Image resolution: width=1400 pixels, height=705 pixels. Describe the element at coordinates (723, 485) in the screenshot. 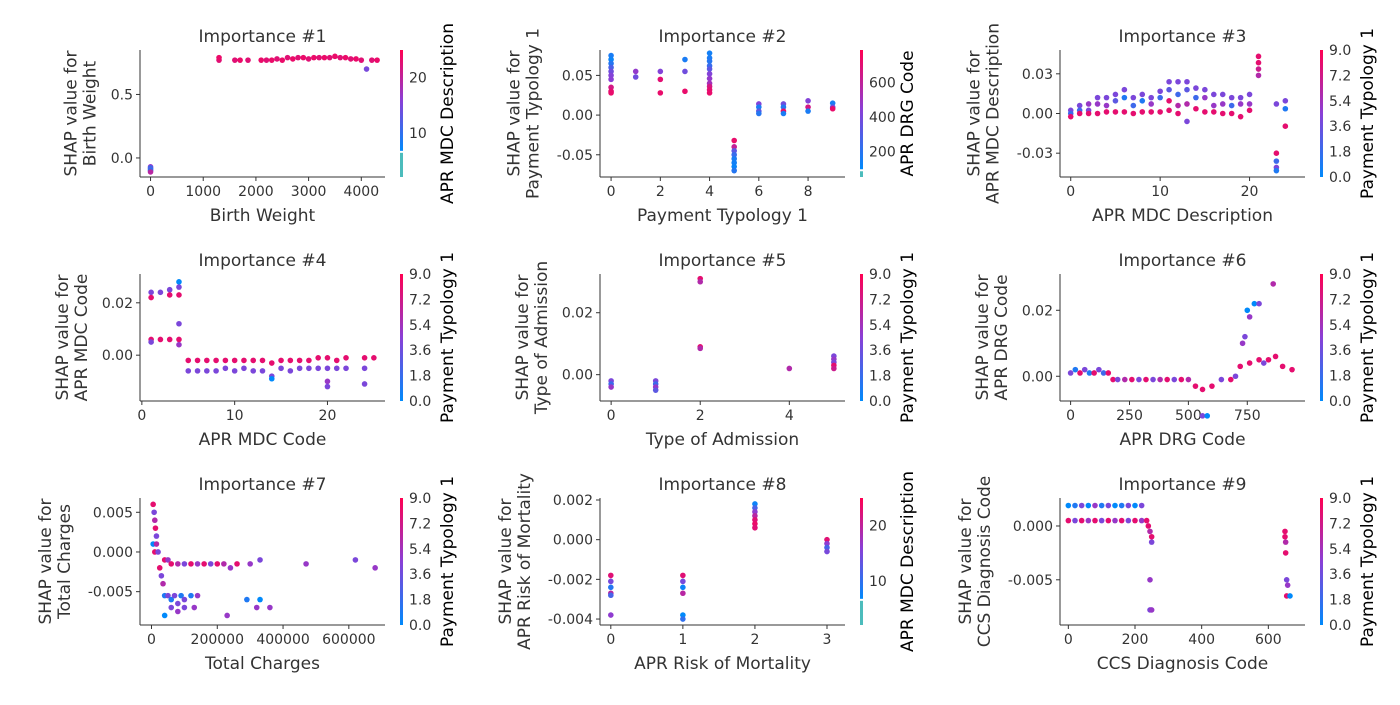

I see `subplot-title: Importance #8` at that location.